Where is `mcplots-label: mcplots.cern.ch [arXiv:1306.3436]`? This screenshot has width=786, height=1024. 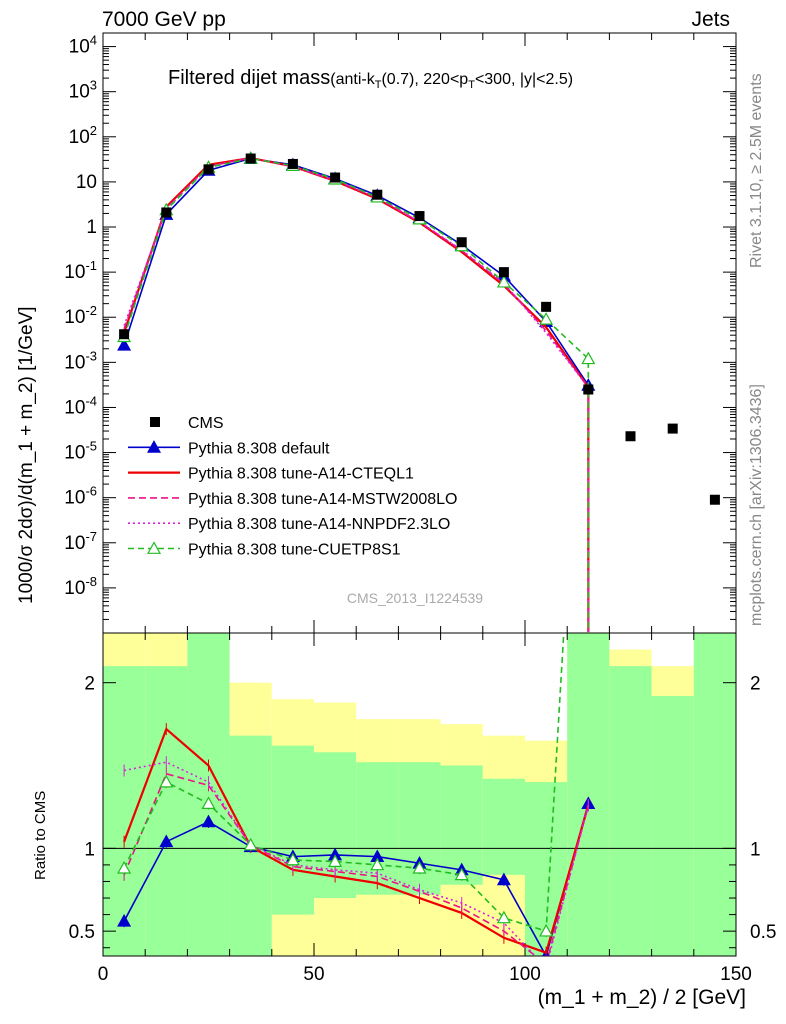 mcplots-label: mcplots.cern.ch [arXiv:1306.3436] is located at coordinates (756, 505).